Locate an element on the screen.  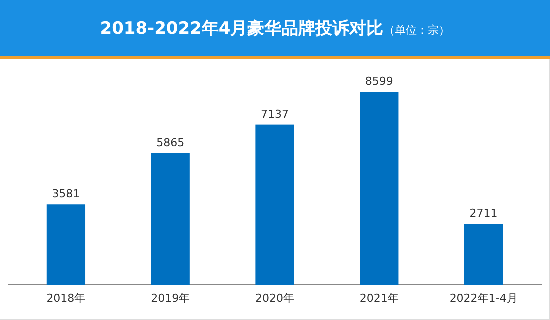
x-tick-label: 2020年 is located at coordinates (275, 298).